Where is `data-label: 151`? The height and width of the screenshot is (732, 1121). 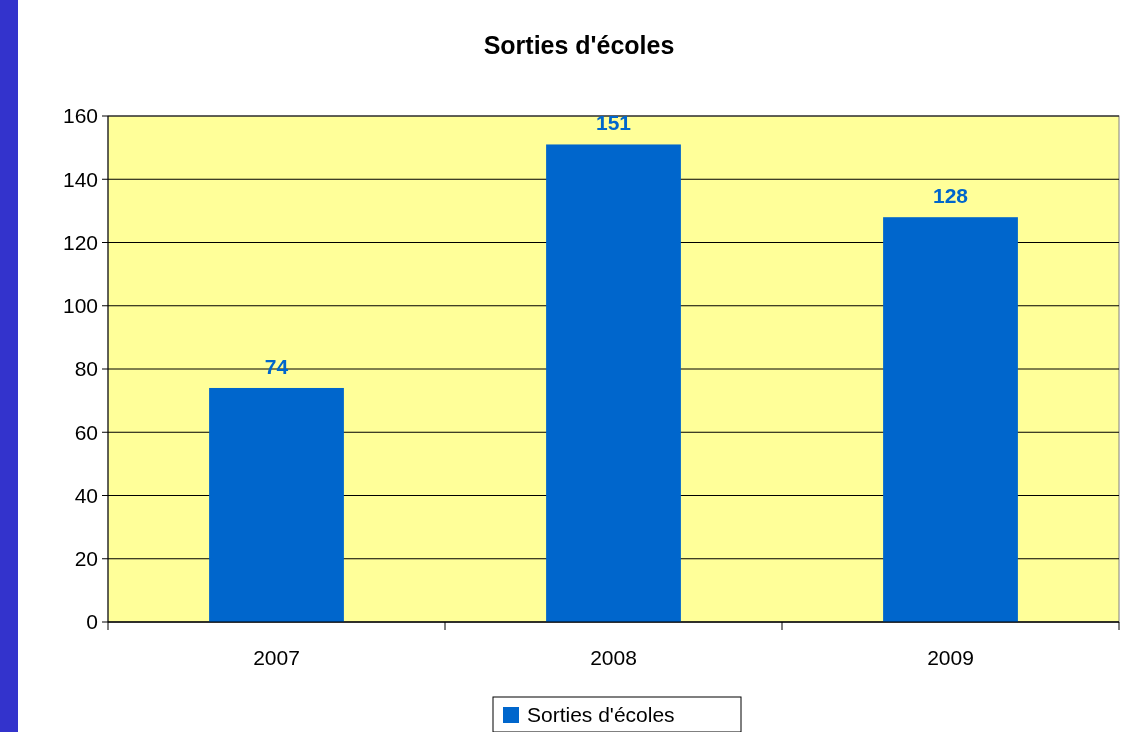 data-label: 151 is located at coordinates (613, 123).